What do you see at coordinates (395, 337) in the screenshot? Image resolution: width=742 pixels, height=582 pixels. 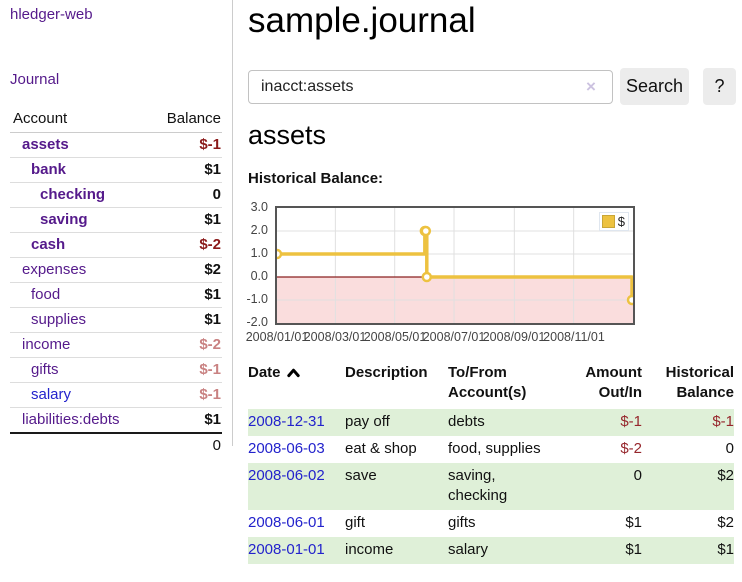 I see `x-tick-label: 2008/05/01` at bounding box center [395, 337].